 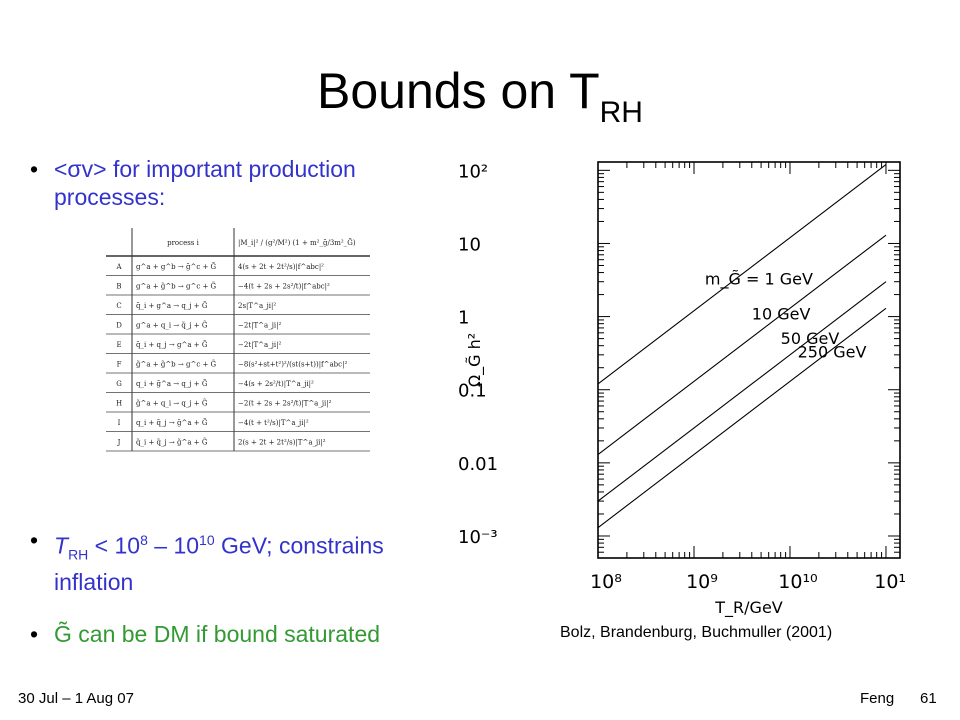 What do you see at coordinates (119, 443) in the screenshot?
I see `table-cell-label: J` at bounding box center [119, 443].